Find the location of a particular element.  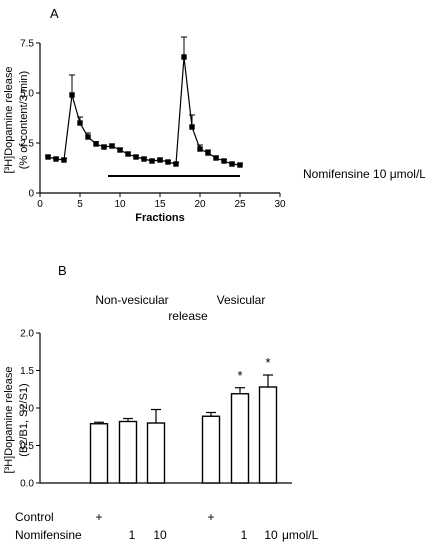

panel-a-x-tick-label: 10 is located at coordinates (120, 204).